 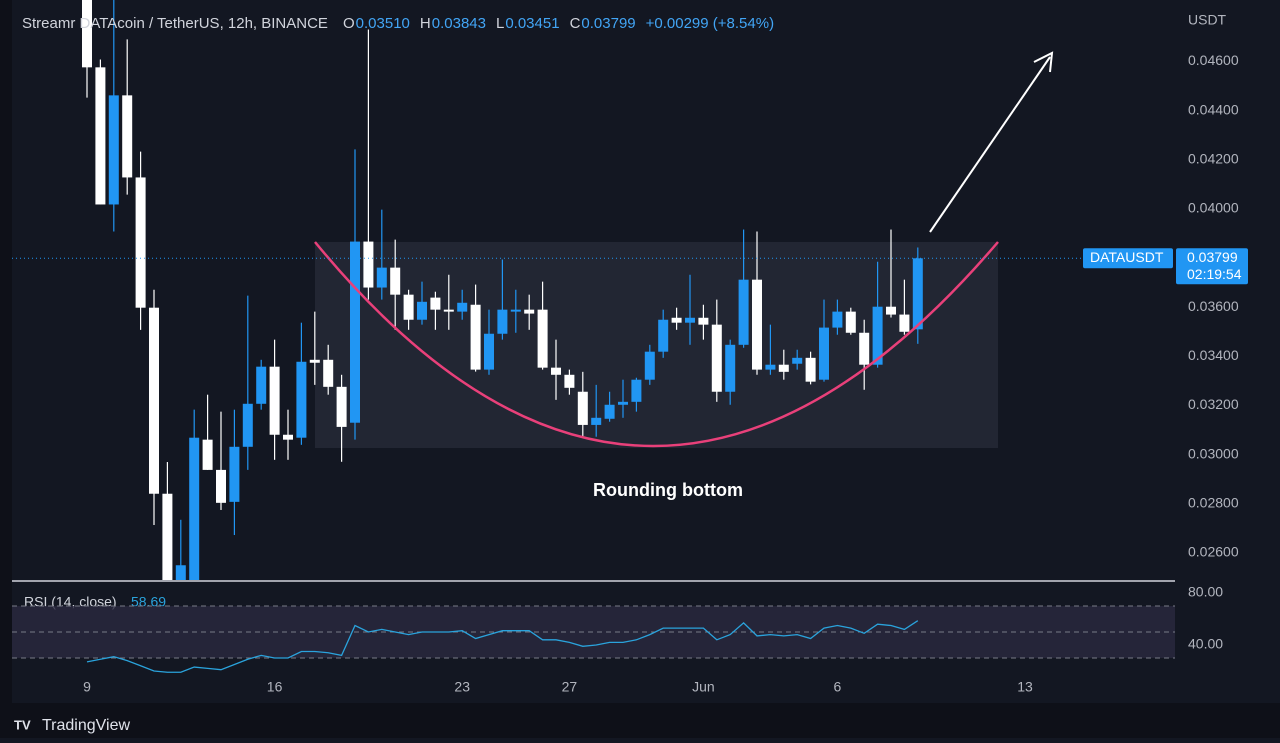 What do you see at coordinates (1025, 687) in the screenshot?
I see `x-tick-label: 13` at bounding box center [1025, 687].